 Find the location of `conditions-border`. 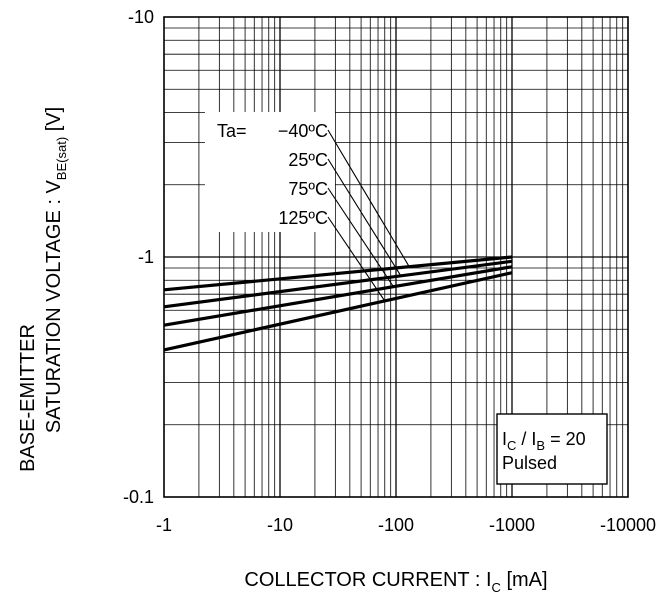

conditions-border is located at coordinates (552, 449).